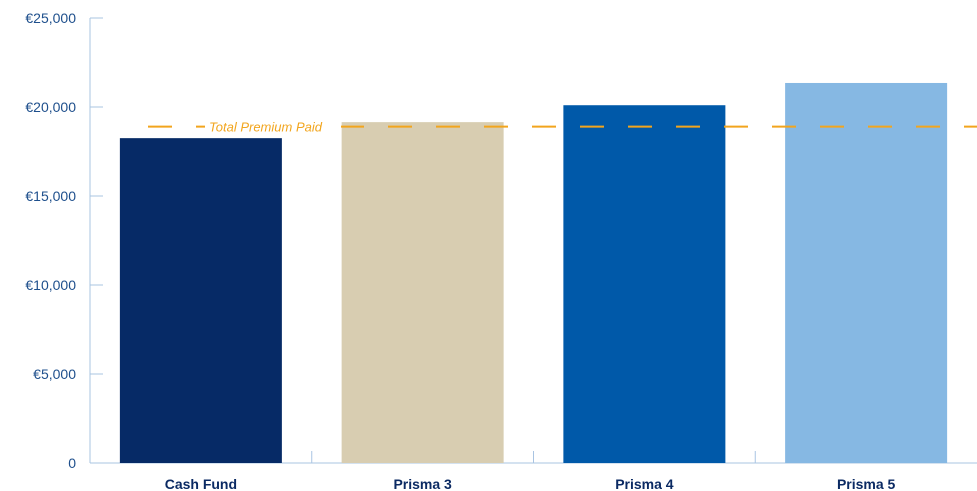 The width and height of the screenshot is (977, 491). Describe the element at coordinates (644, 483) in the screenshot. I see `x-tick-label: Prisma 4` at that location.